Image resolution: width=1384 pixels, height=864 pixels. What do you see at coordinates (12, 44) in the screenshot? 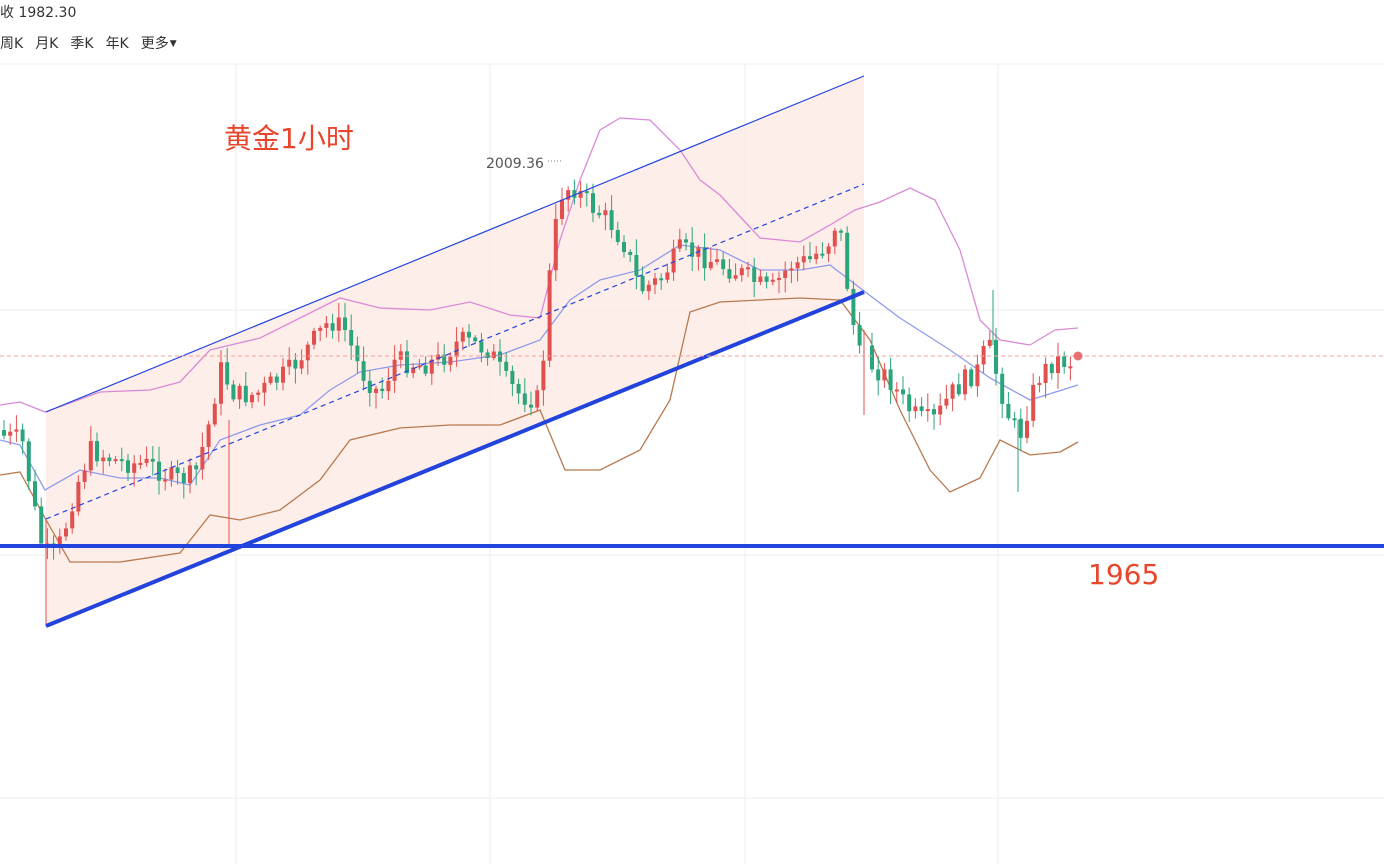
I see `period-week: 周K` at bounding box center [12, 44].